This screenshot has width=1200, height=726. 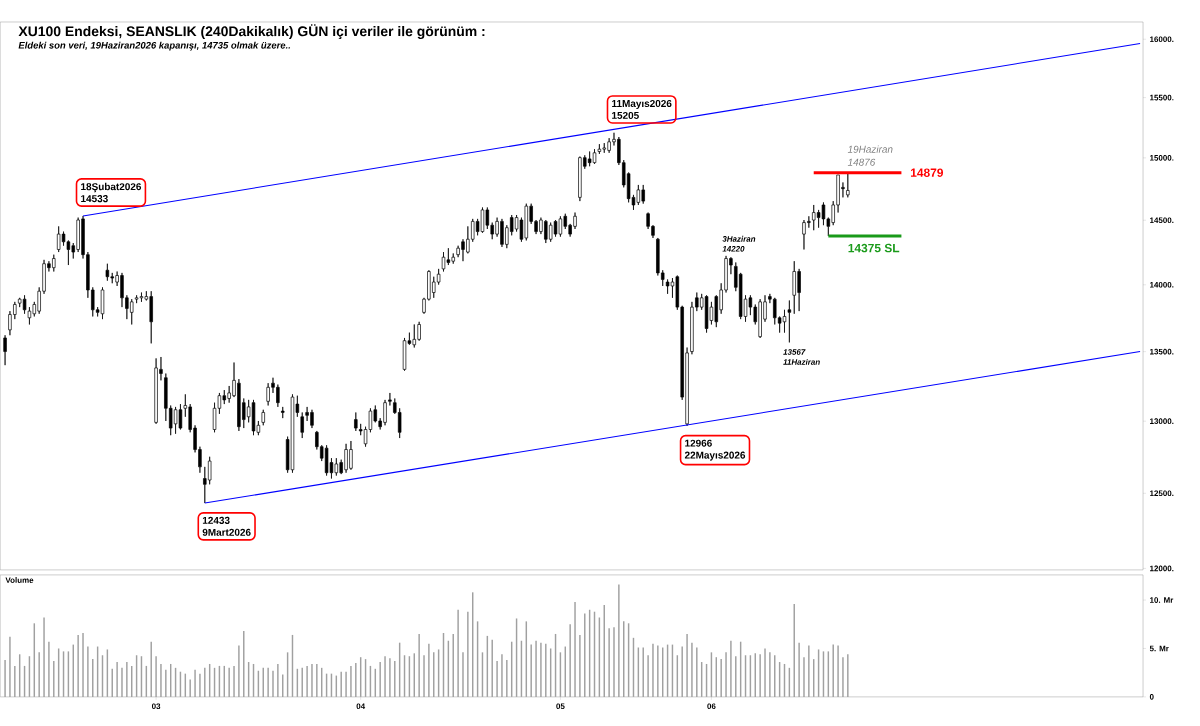 I want to click on annotation: 15205, so click(x=625, y=115).